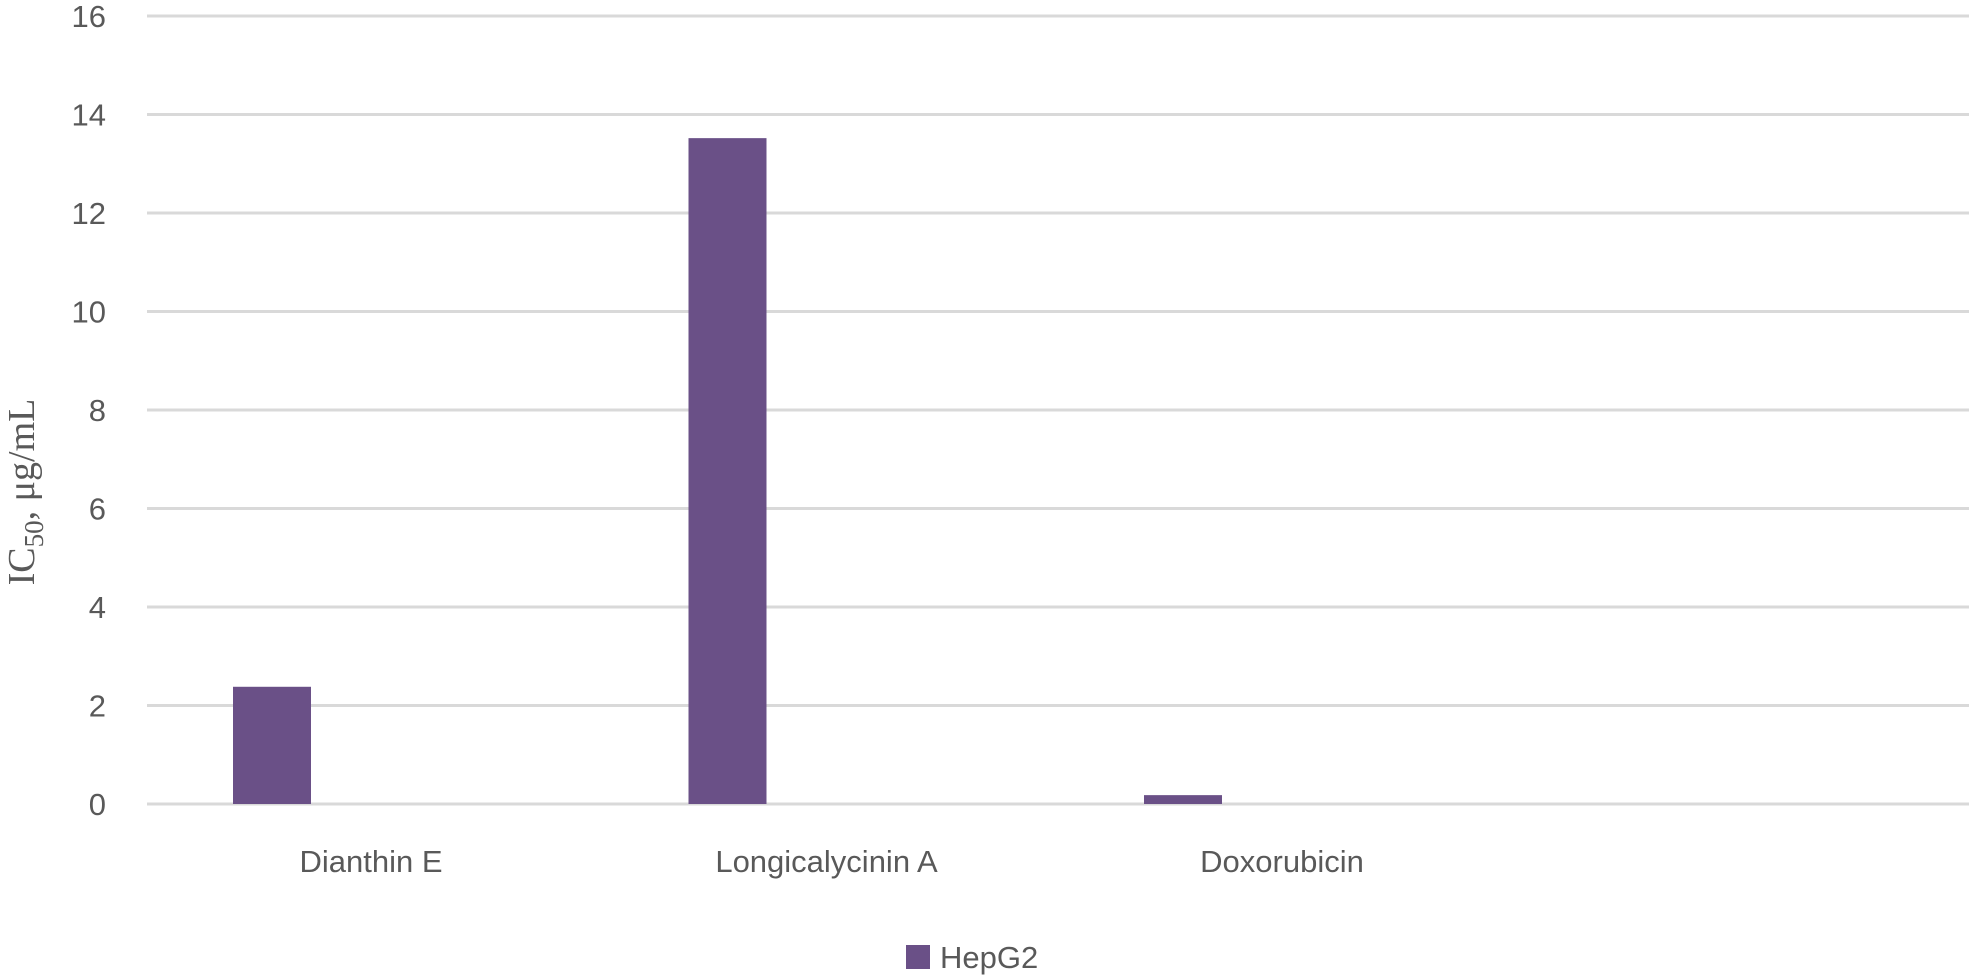 This screenshot has height=980, width=1969. I want to click on category-label: Dianthin E, so click(370, 861).